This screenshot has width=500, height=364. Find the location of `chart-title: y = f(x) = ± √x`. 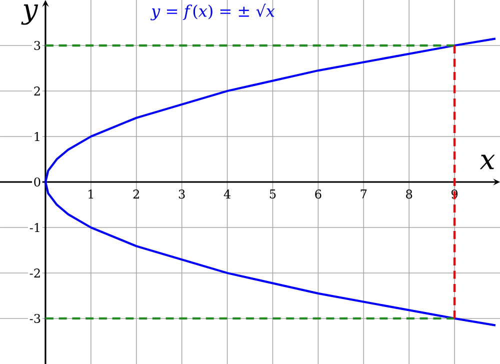

chart-title: y = f(x) = ± √x is located at coordinates (212, 12).